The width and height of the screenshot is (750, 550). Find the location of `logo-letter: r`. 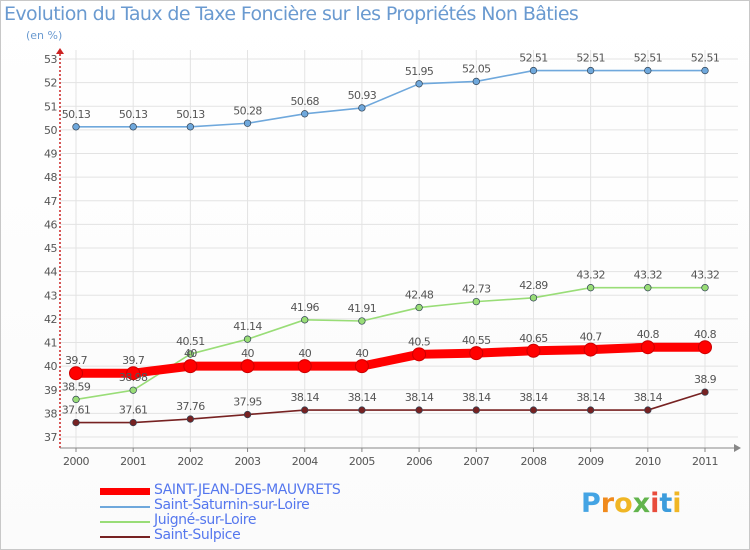

logo-letter: r is located at coordinates (607, 503).